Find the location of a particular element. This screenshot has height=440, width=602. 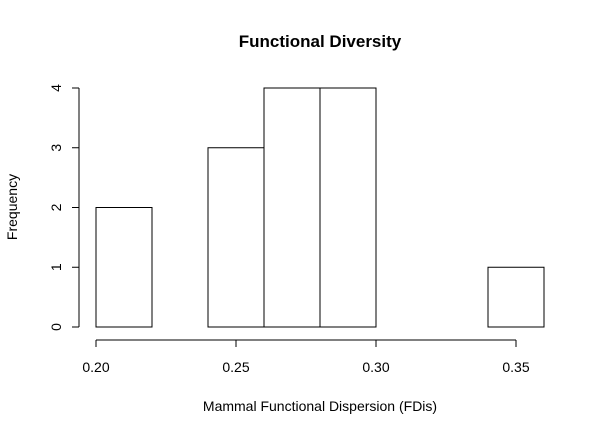

x-tick-label: 0.35 is located at coordinates (515, 367).